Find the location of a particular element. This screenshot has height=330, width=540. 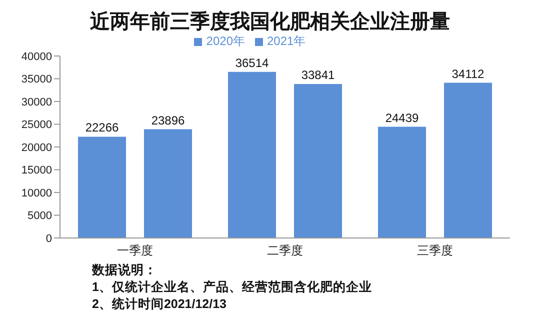

data-label: 33841 is located at coordinates (318, 75).